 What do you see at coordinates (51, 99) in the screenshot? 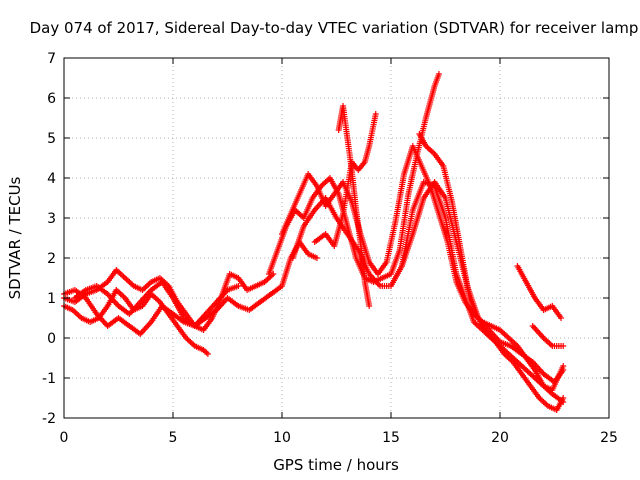
I see `y-tick-label: 6` at bounding box center [51, 99].